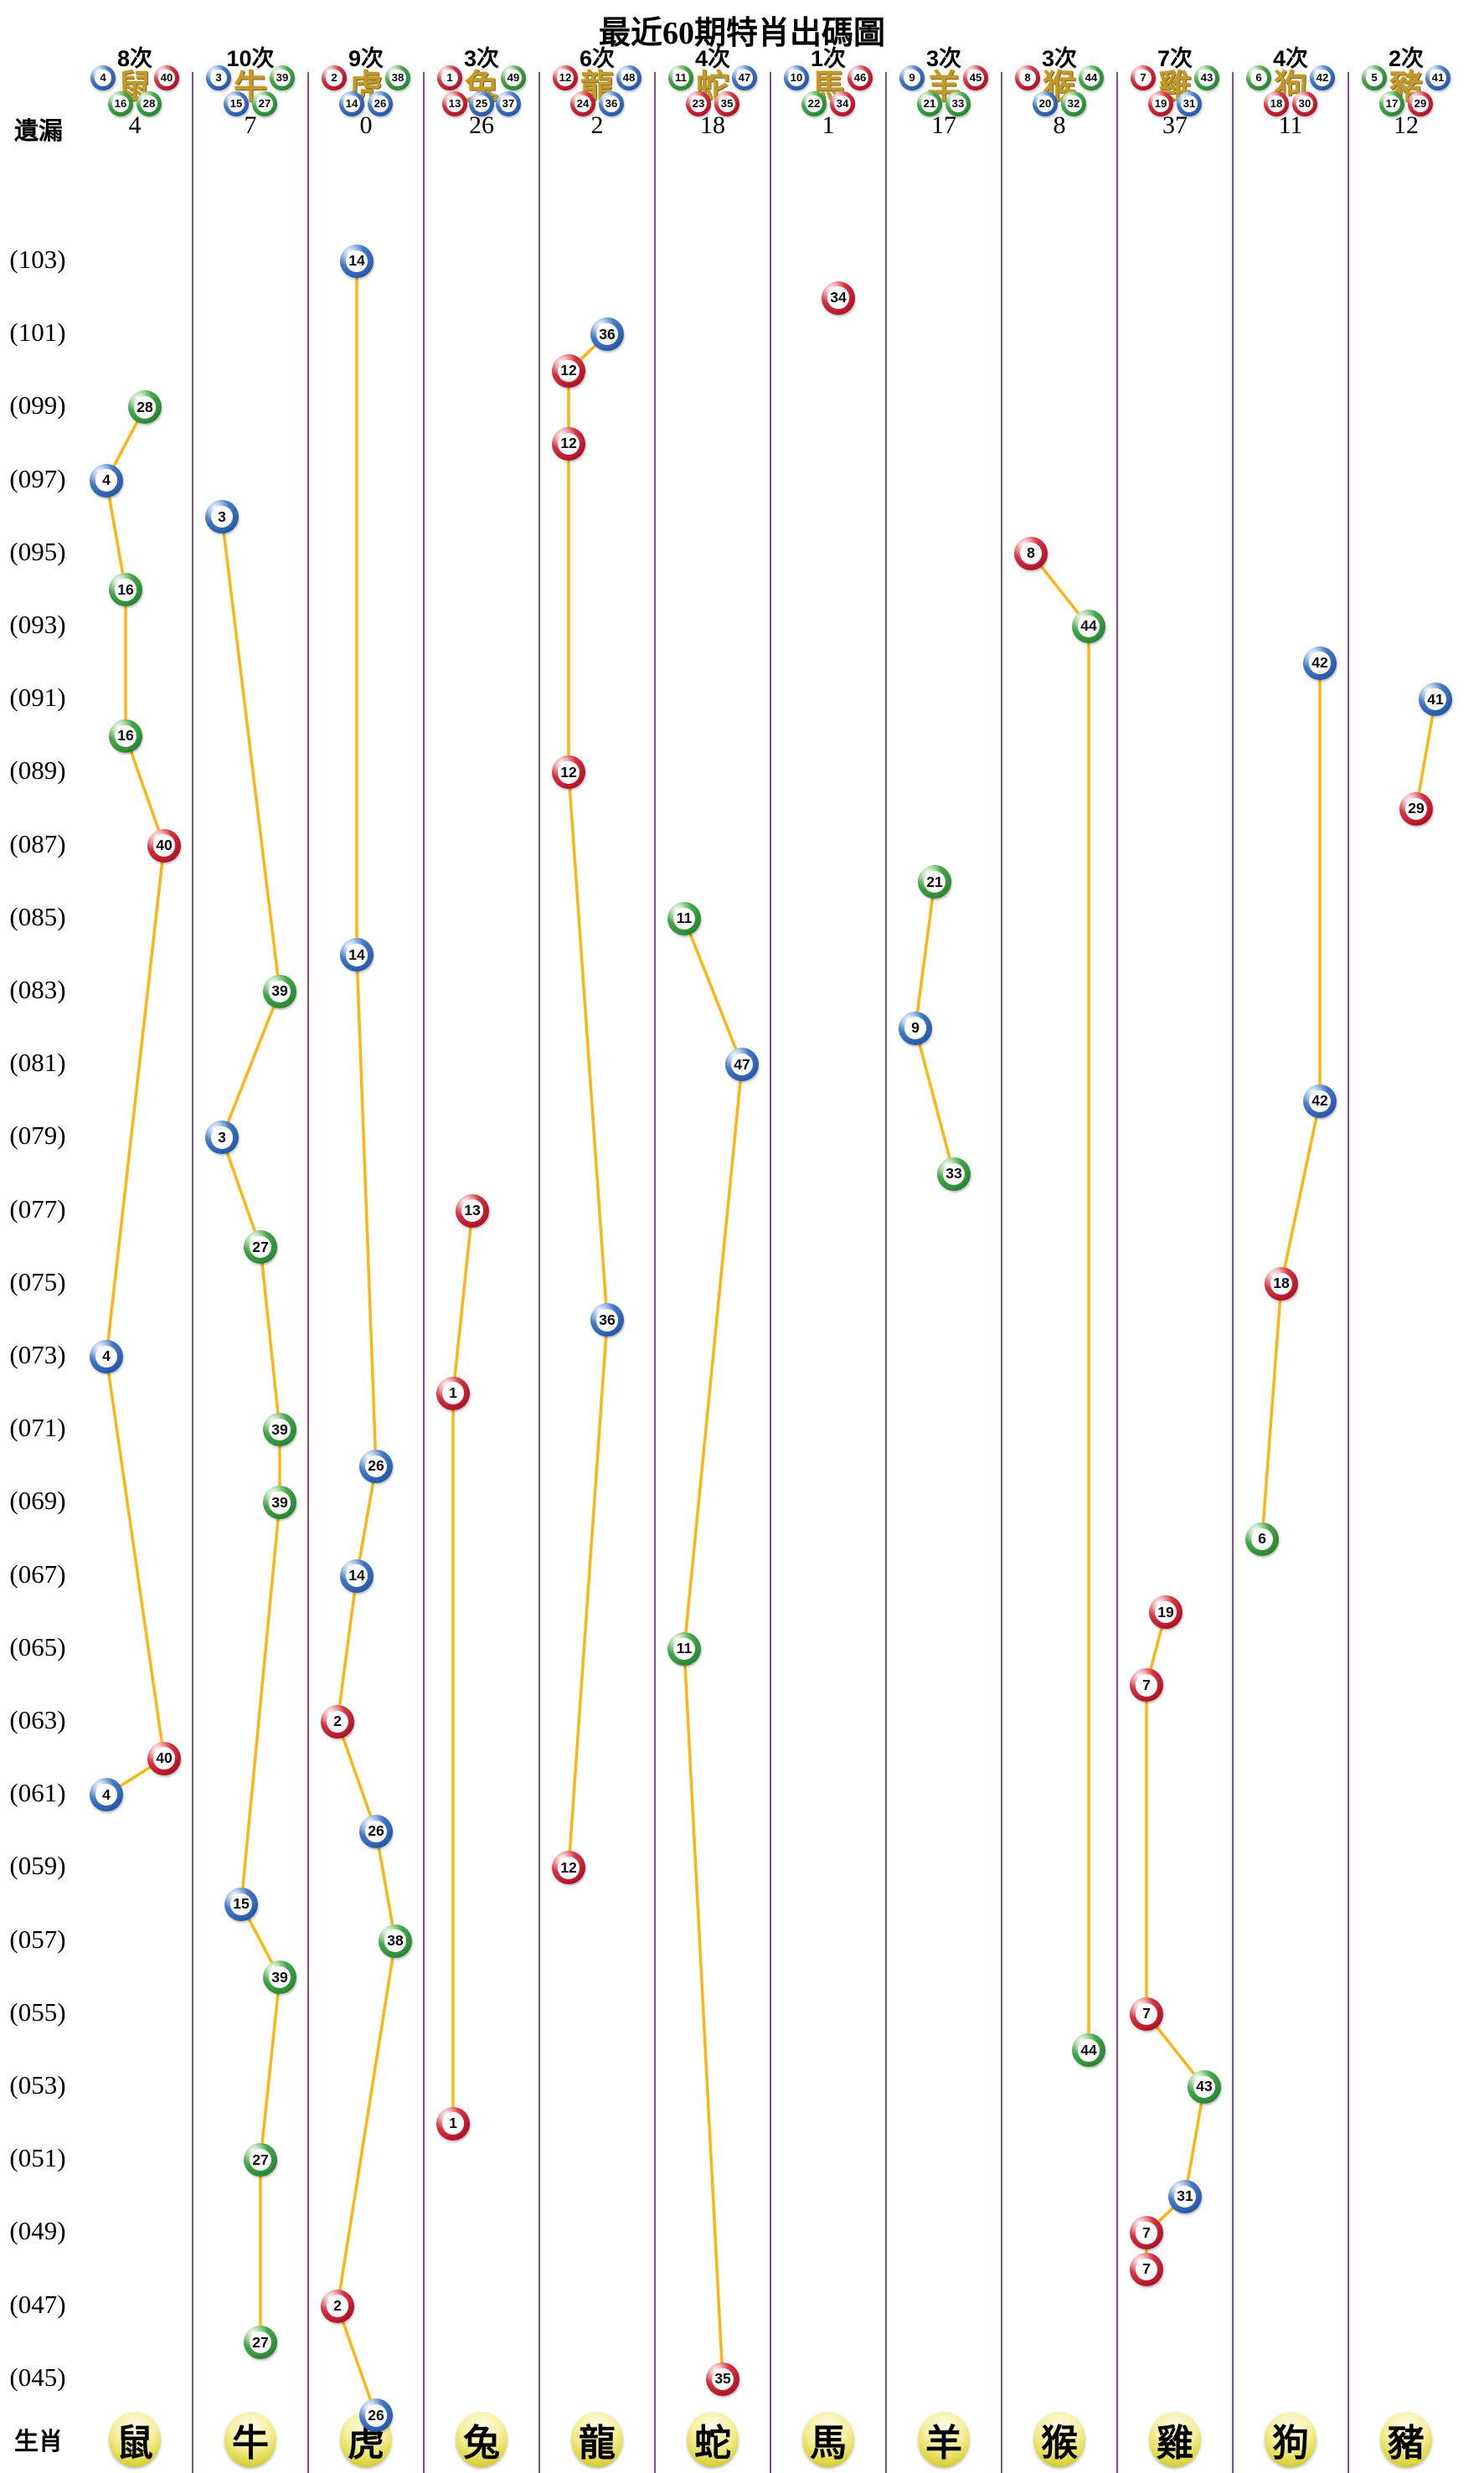 The width and height of the screenshot is (1484, 2473). What do you see at coordinates (916, 1028) in the screenshot?
I see `ball-number: 9` at bounding box center [916, 1028].